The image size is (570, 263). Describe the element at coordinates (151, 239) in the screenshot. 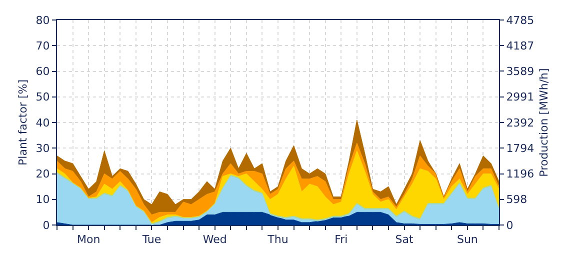

I see `x-tick-label: Tue` at that location.